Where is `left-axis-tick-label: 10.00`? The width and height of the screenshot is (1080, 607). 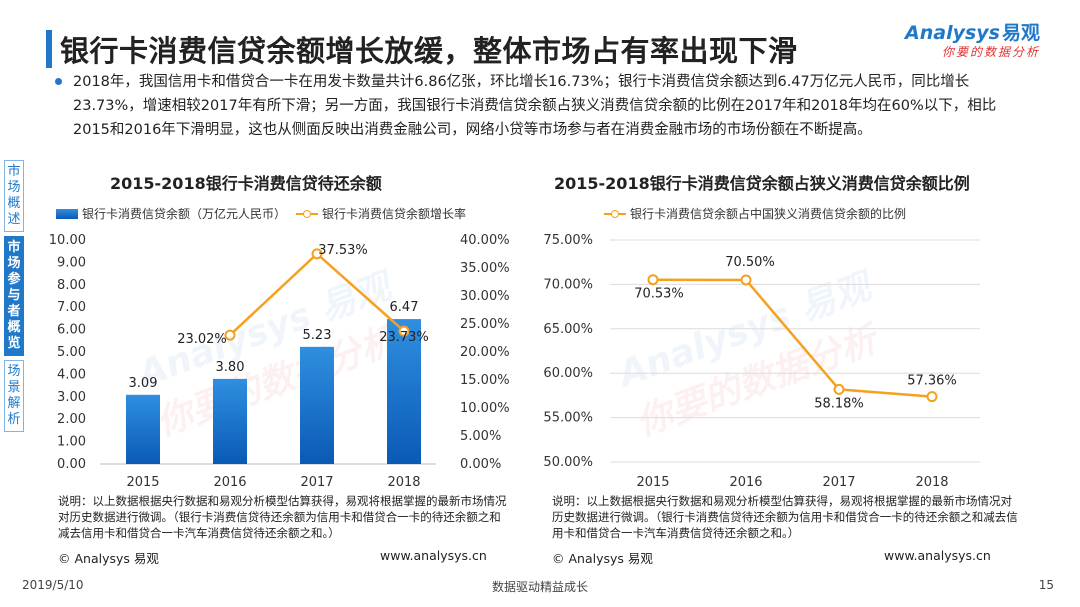 left-axis-tick-label: 10.00 is located at coordinates (67, 240).